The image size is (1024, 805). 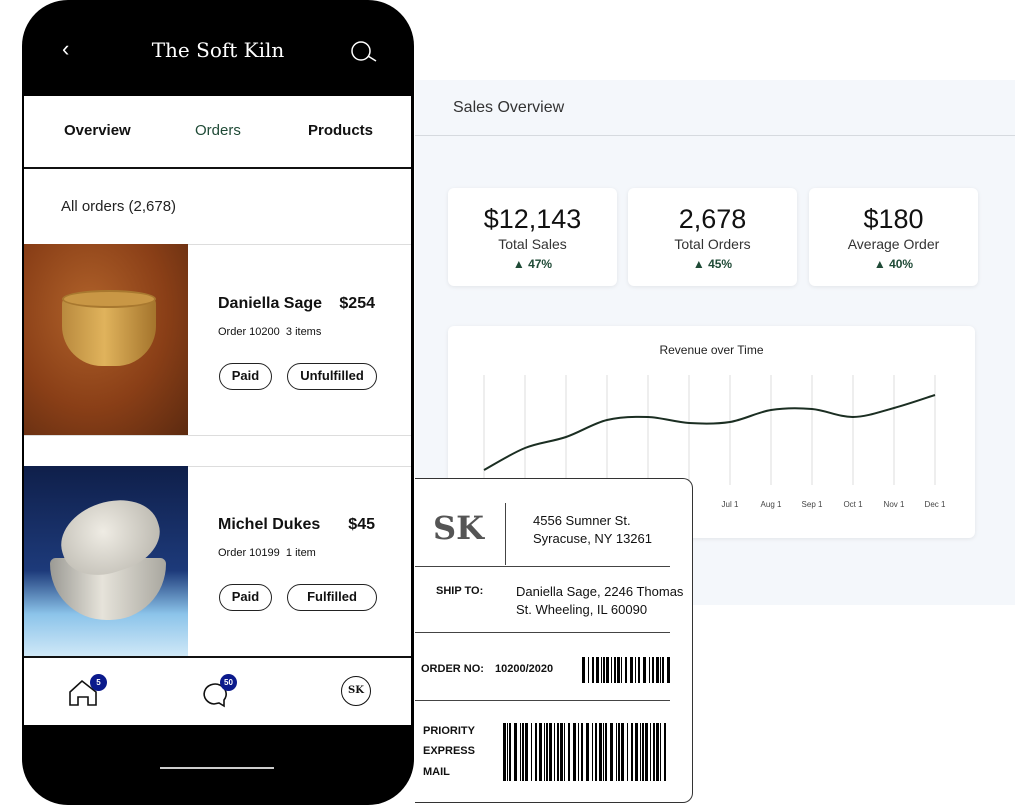 I want to click on nav-messages: 50, so click(x=224, y=691).